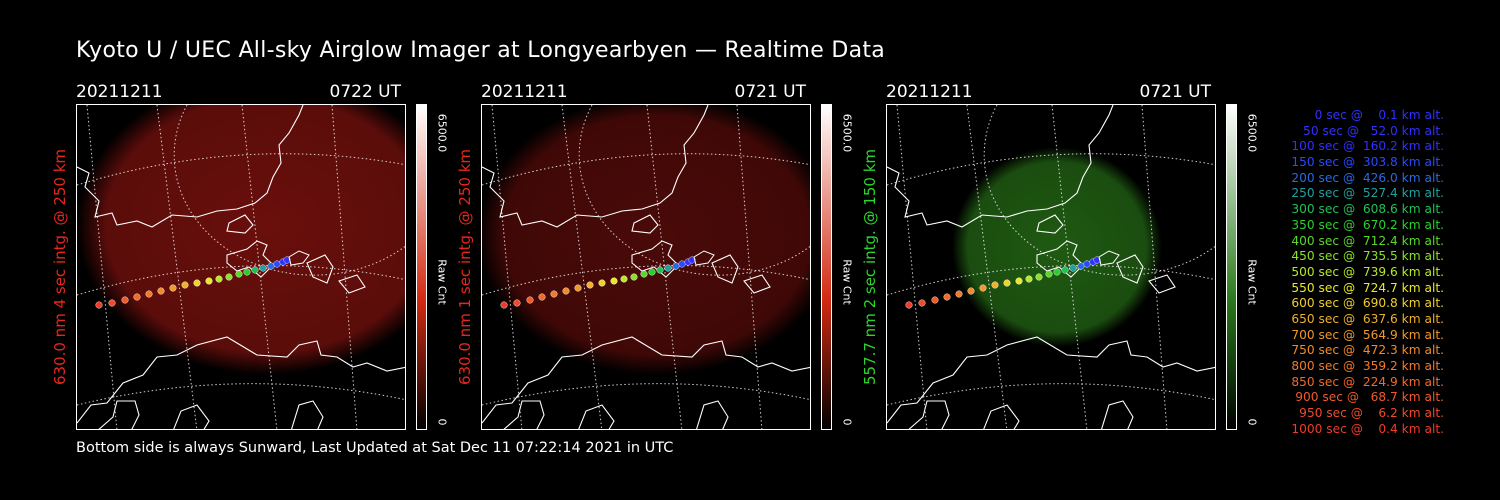  I want to click on panel-side-label-wrap: 557.7 nm 2 sec intg. @ 150 km, so click(870, 267).